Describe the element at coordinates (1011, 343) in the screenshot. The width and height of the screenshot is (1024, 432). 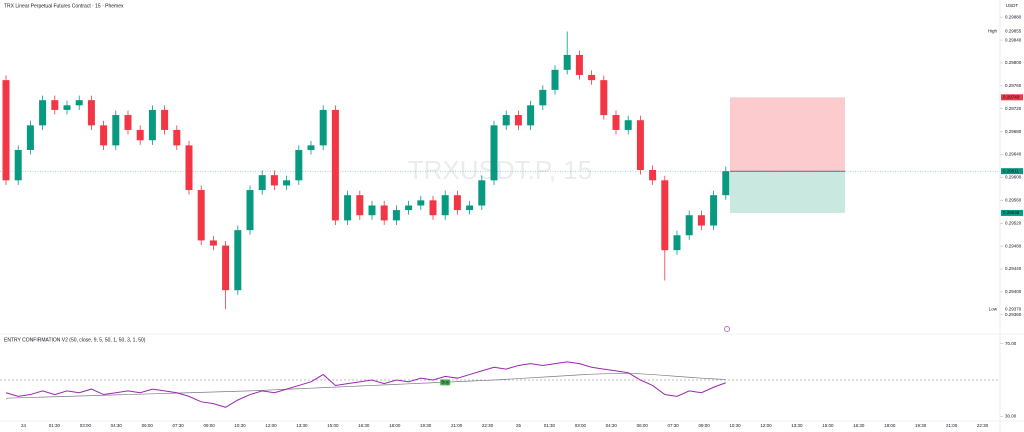
I see `y-tick-label: 70.00` at that location.